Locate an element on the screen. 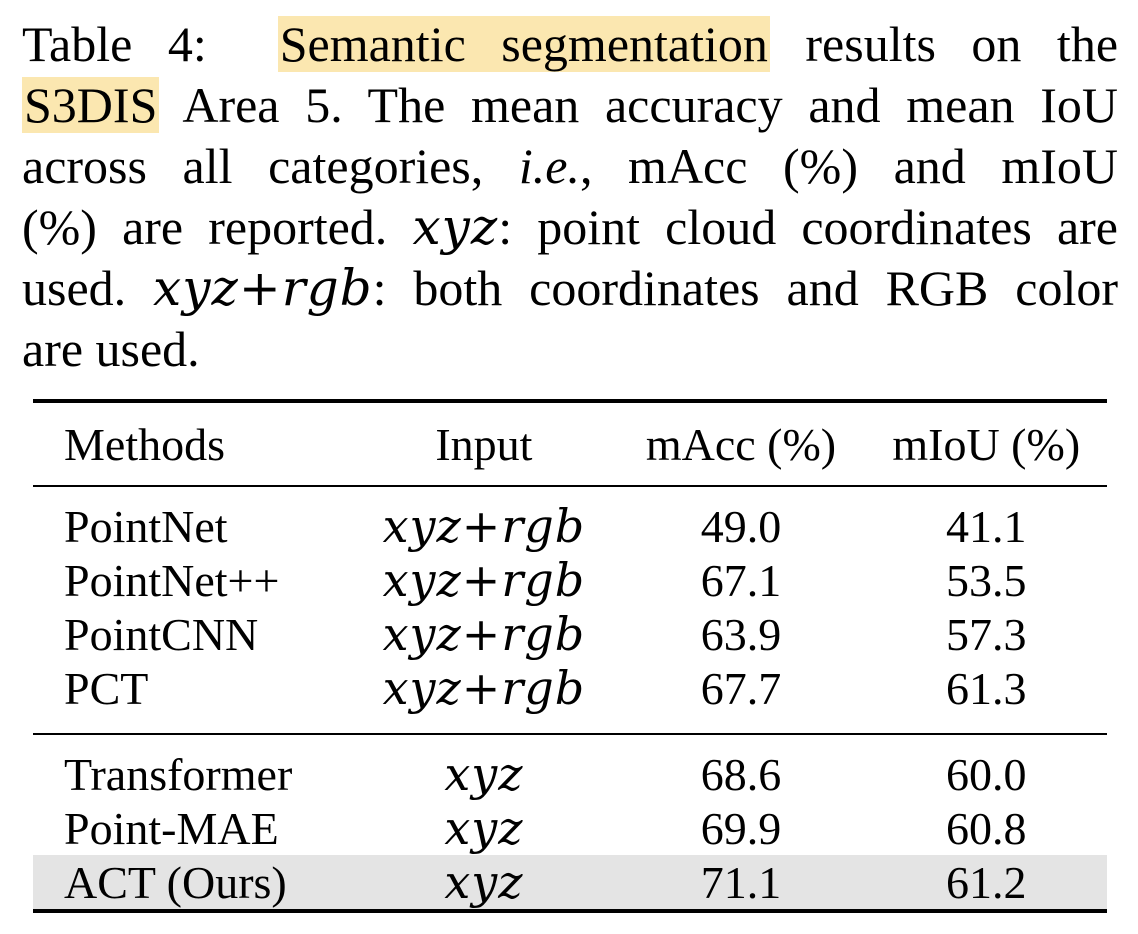 This screenshot has height=934, width=1138. caption-text: across all categories, is located at coordinates (253, 166).